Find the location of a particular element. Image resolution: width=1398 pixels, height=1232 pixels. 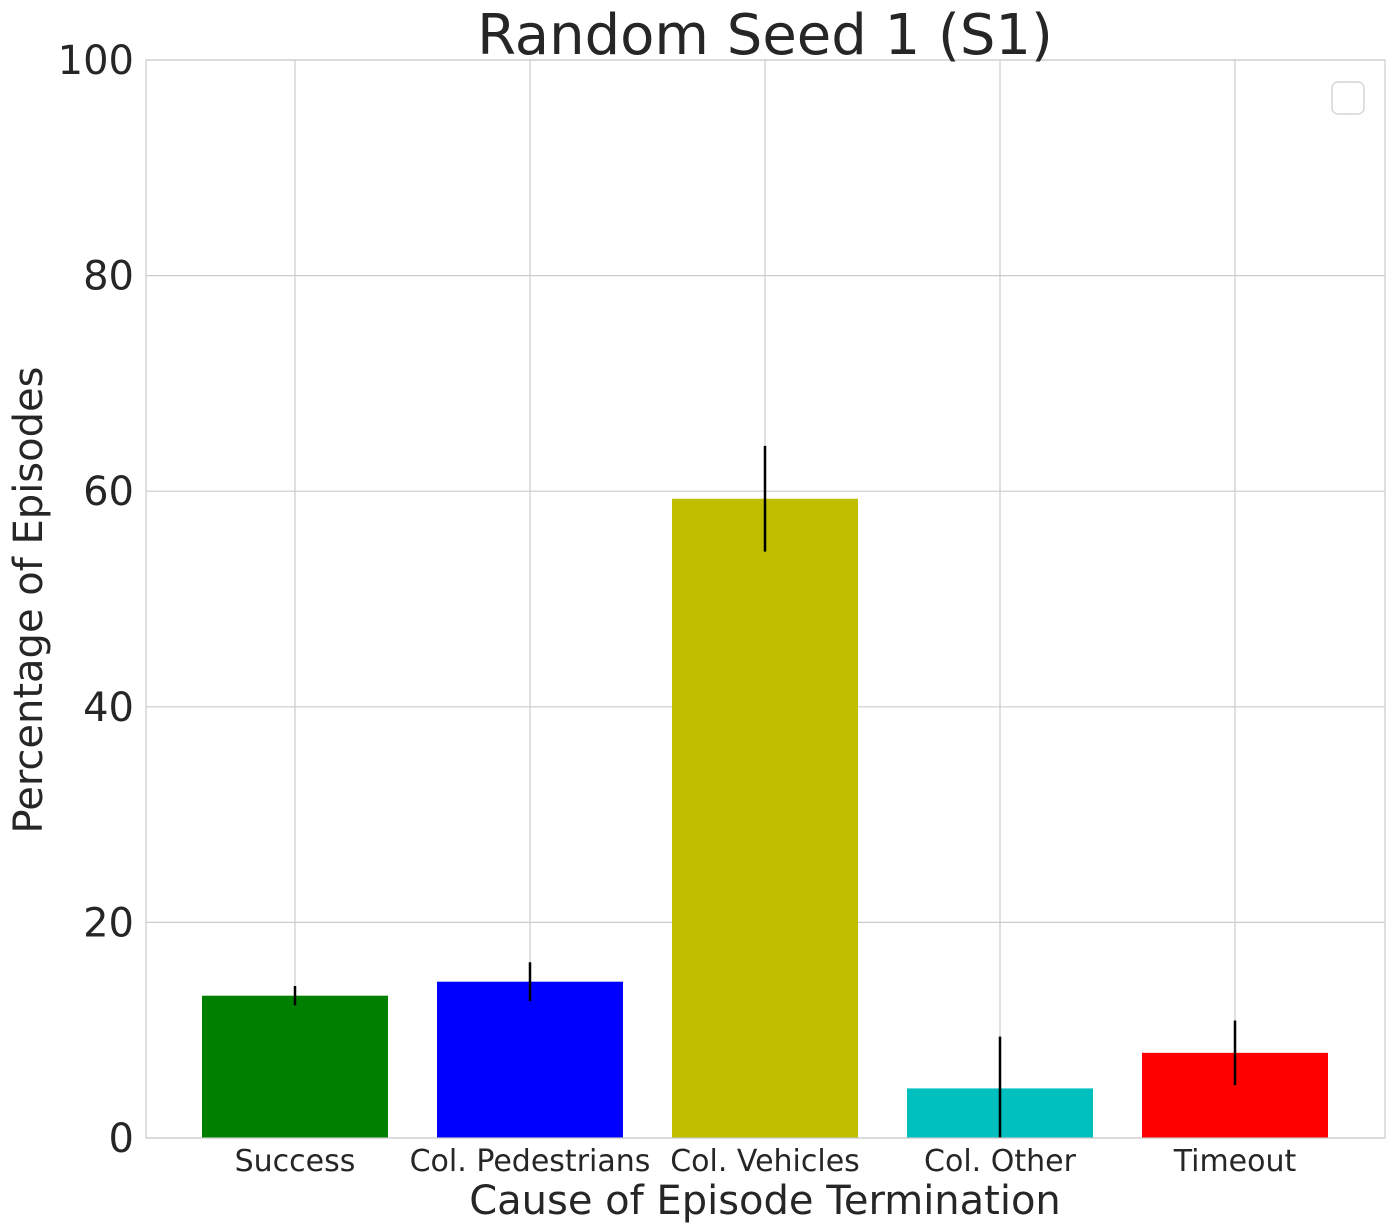

legend-box is located at coordinates (1348, 98).